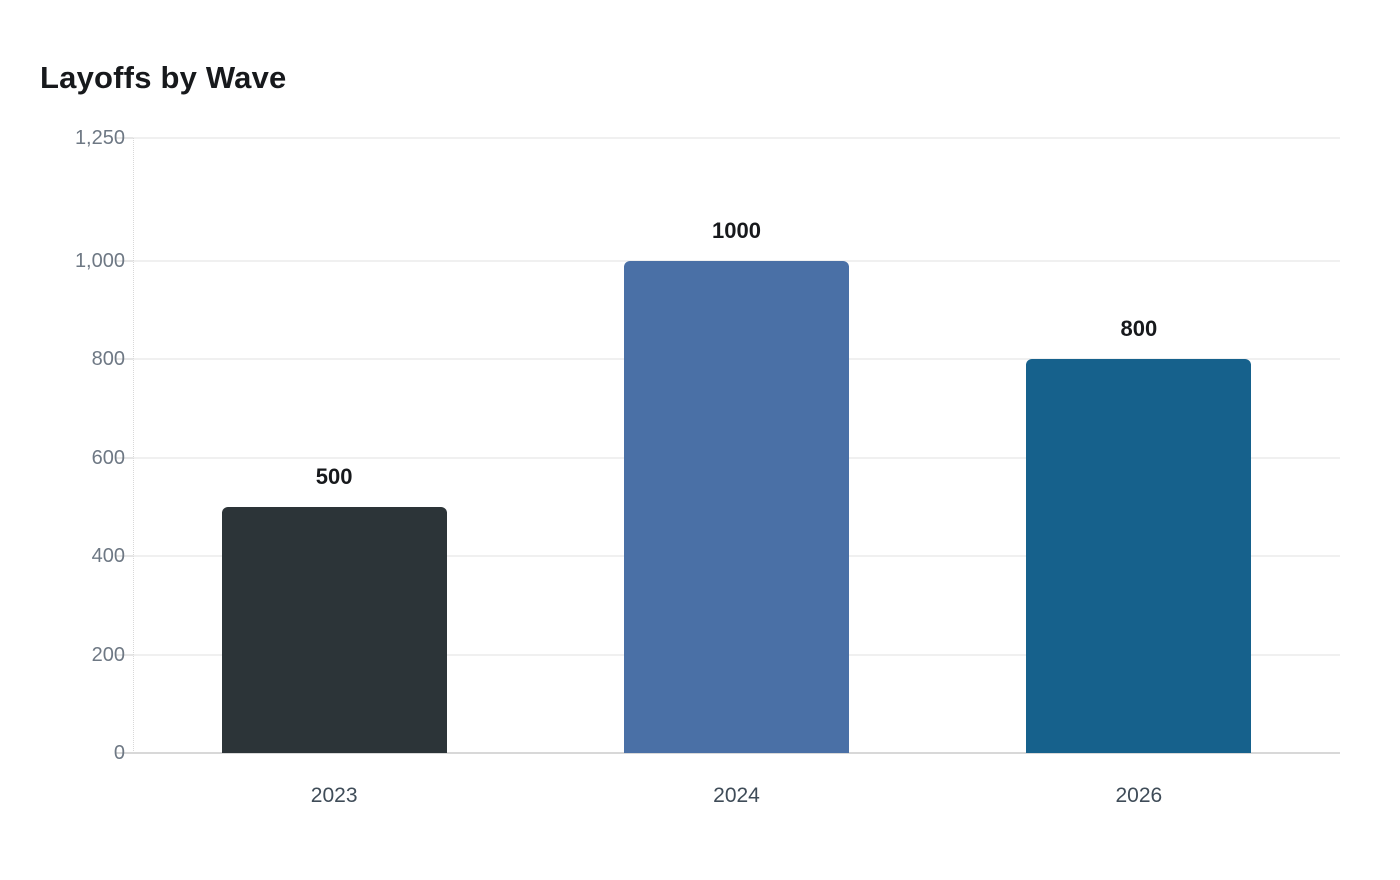 The height and width of the screenshot is (880, 1400). Describe the element at coordinates (163, 77) in the screenshot. I see `chart-title: Layoffs by Wave` at that location.